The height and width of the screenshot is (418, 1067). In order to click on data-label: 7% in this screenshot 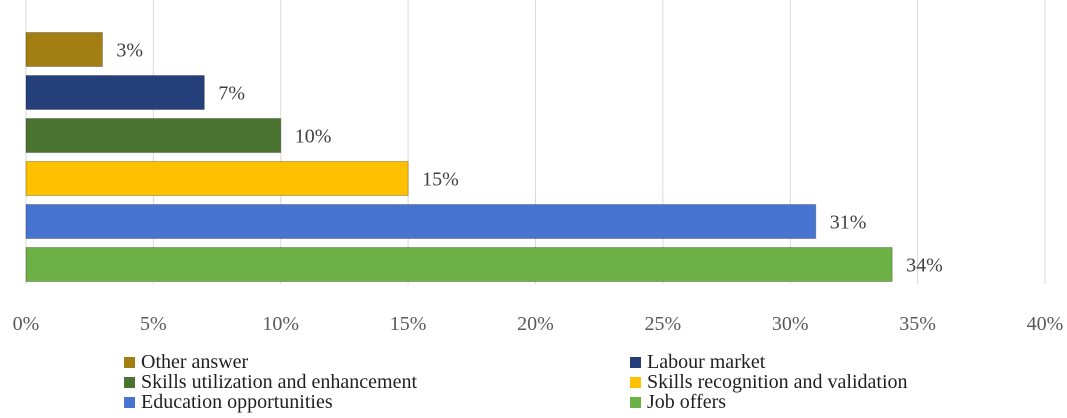, I will do `click(231, 94)`.